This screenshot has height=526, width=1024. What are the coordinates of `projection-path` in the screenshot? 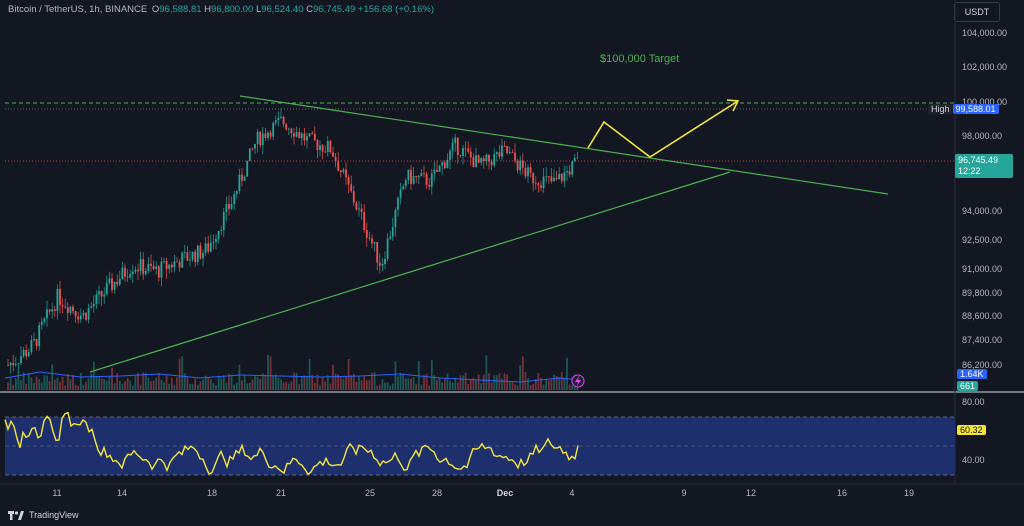 It's located at (663, 129).